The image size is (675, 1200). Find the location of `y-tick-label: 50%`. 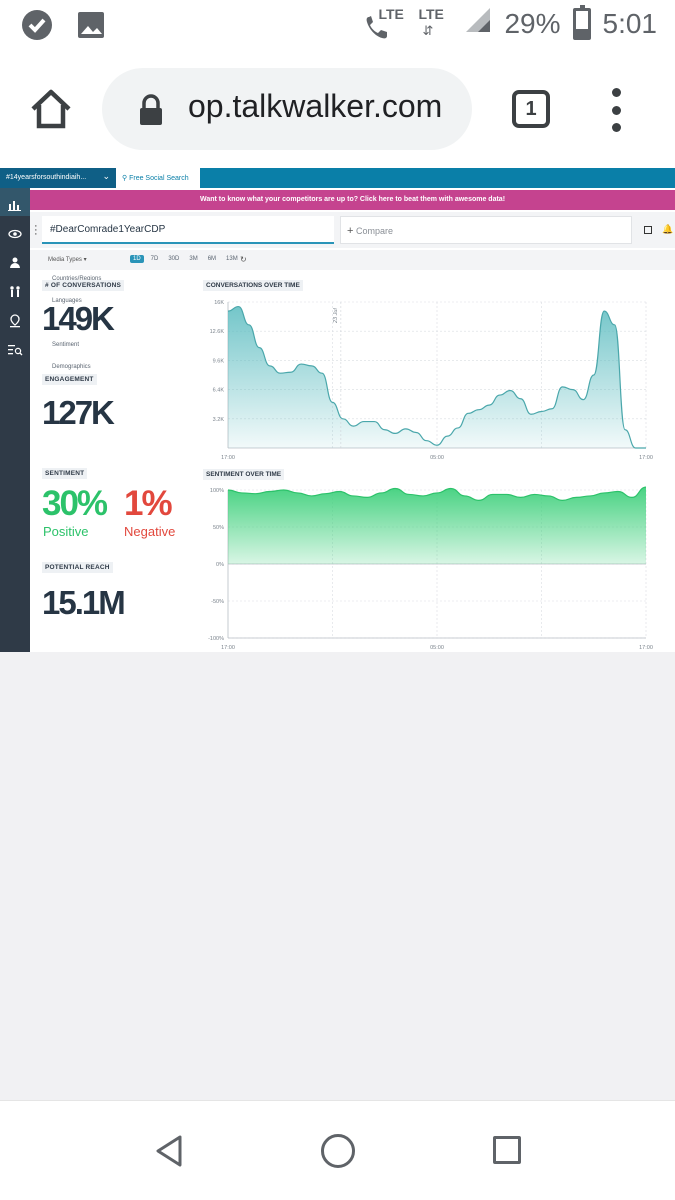

y-tick-label: 50% is located at coordinates (218, 528).